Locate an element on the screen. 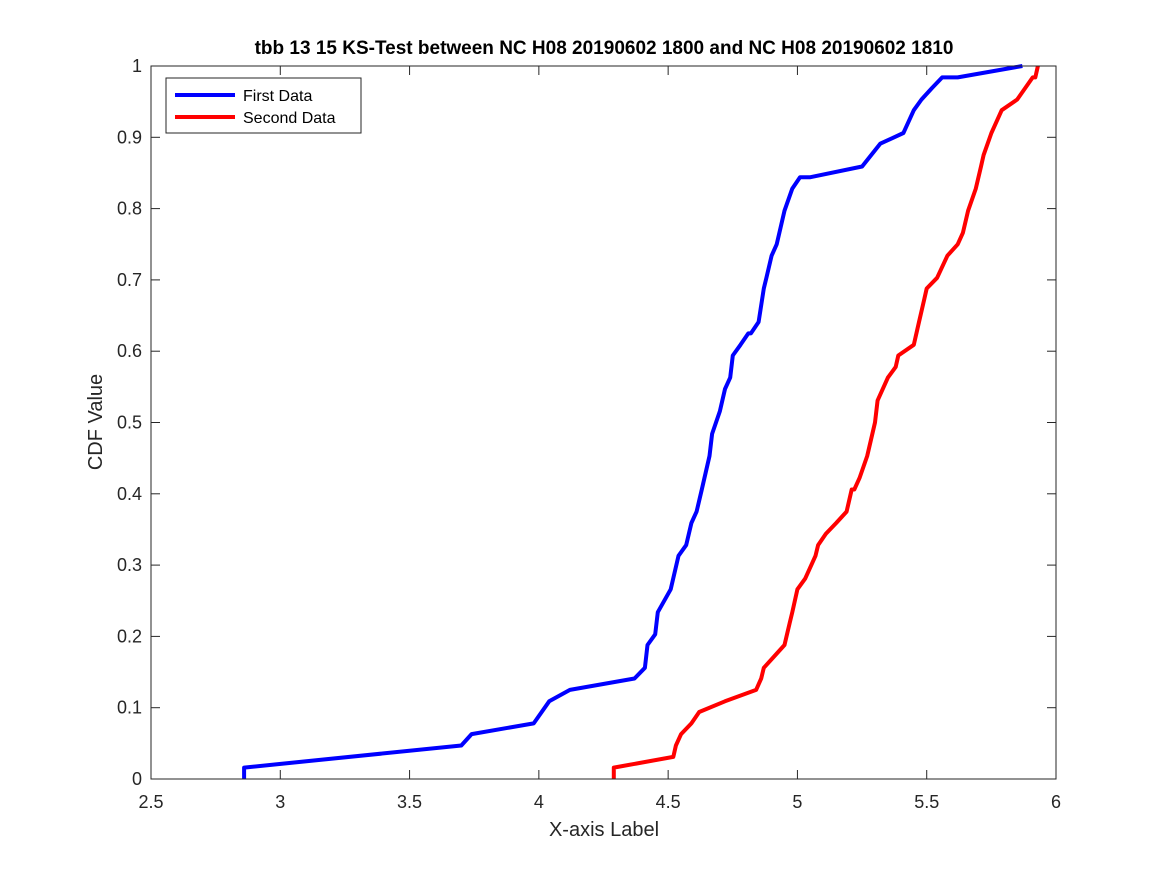 This screenshot has width=1167, height=875. y-tick-label: 0.5 is located at coordinates (129, 423).